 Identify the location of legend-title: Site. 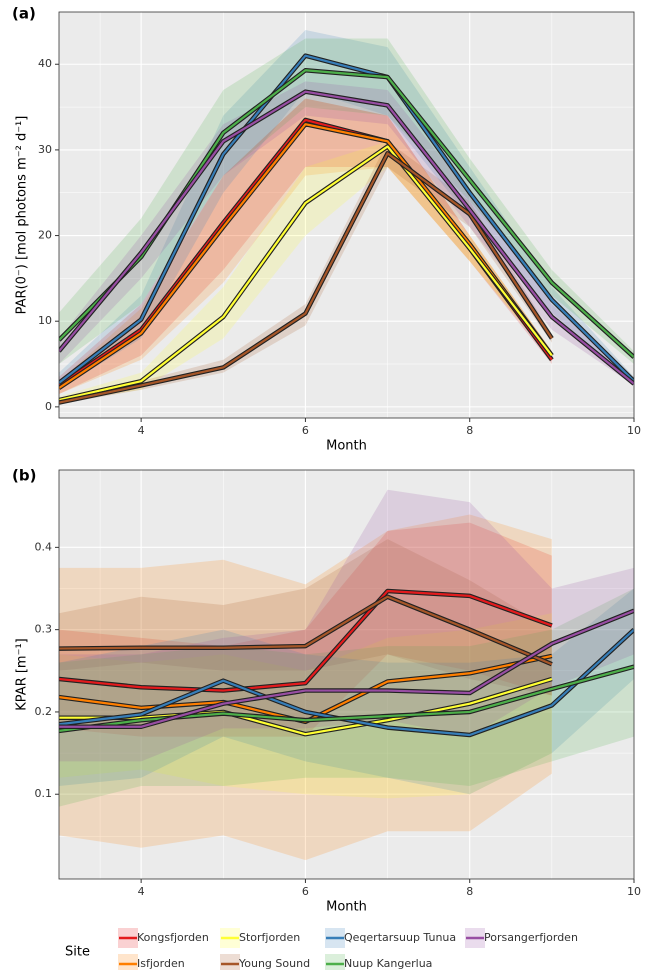
(77, 952).